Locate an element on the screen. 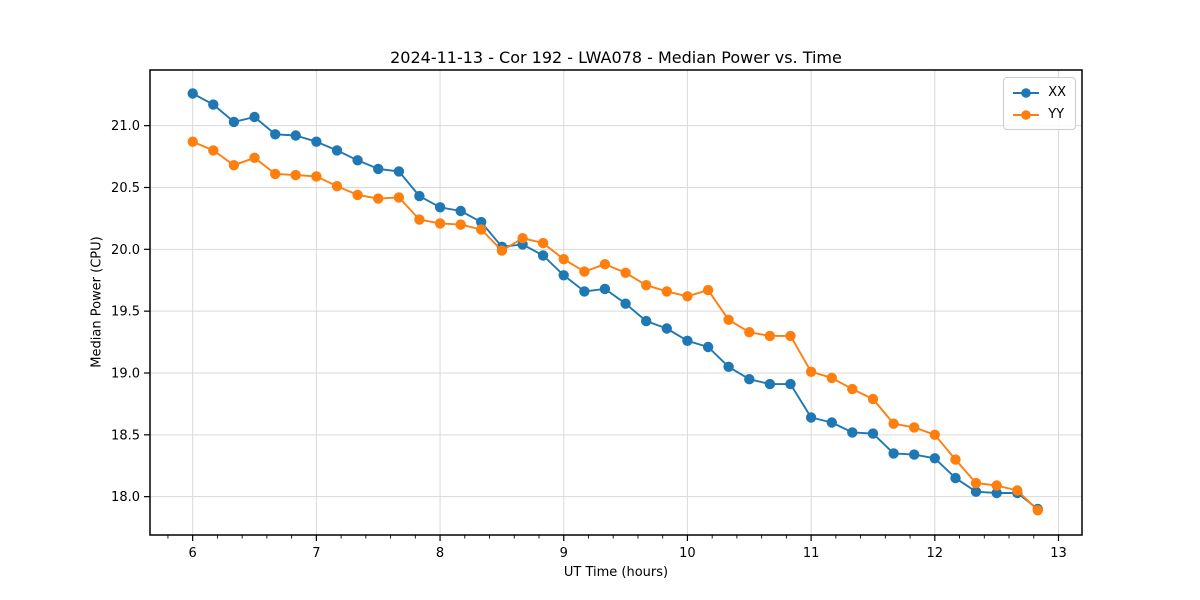 The image size is (1200, 600). legend-item-XX: XX is located at coordinates (1038, 92).